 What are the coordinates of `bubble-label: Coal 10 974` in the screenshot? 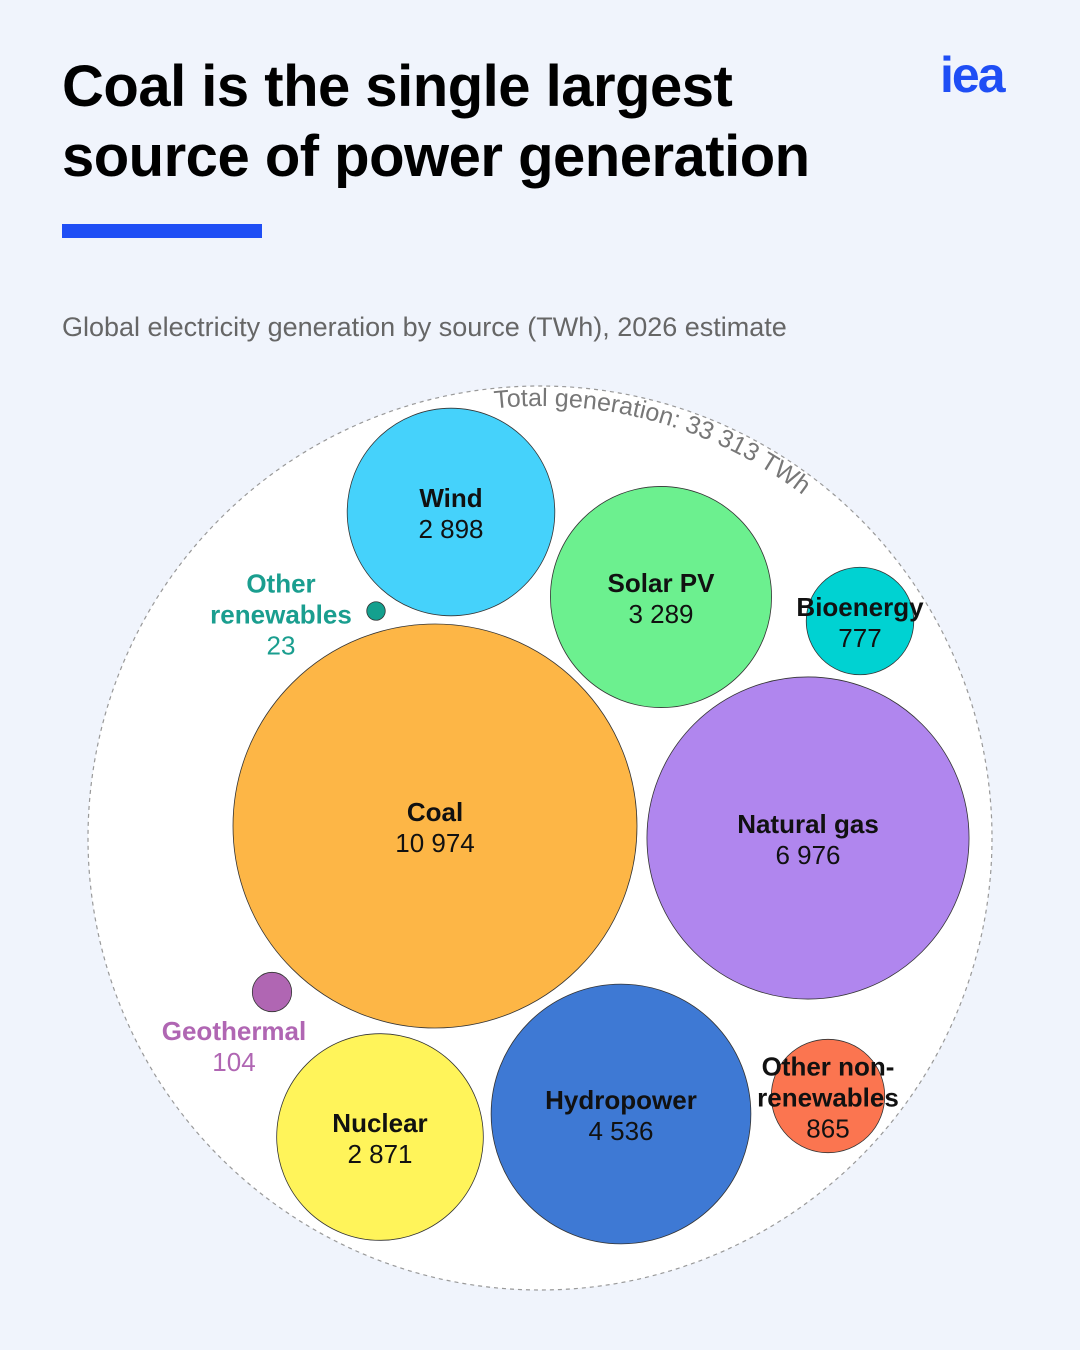 It's located at (435, 828).